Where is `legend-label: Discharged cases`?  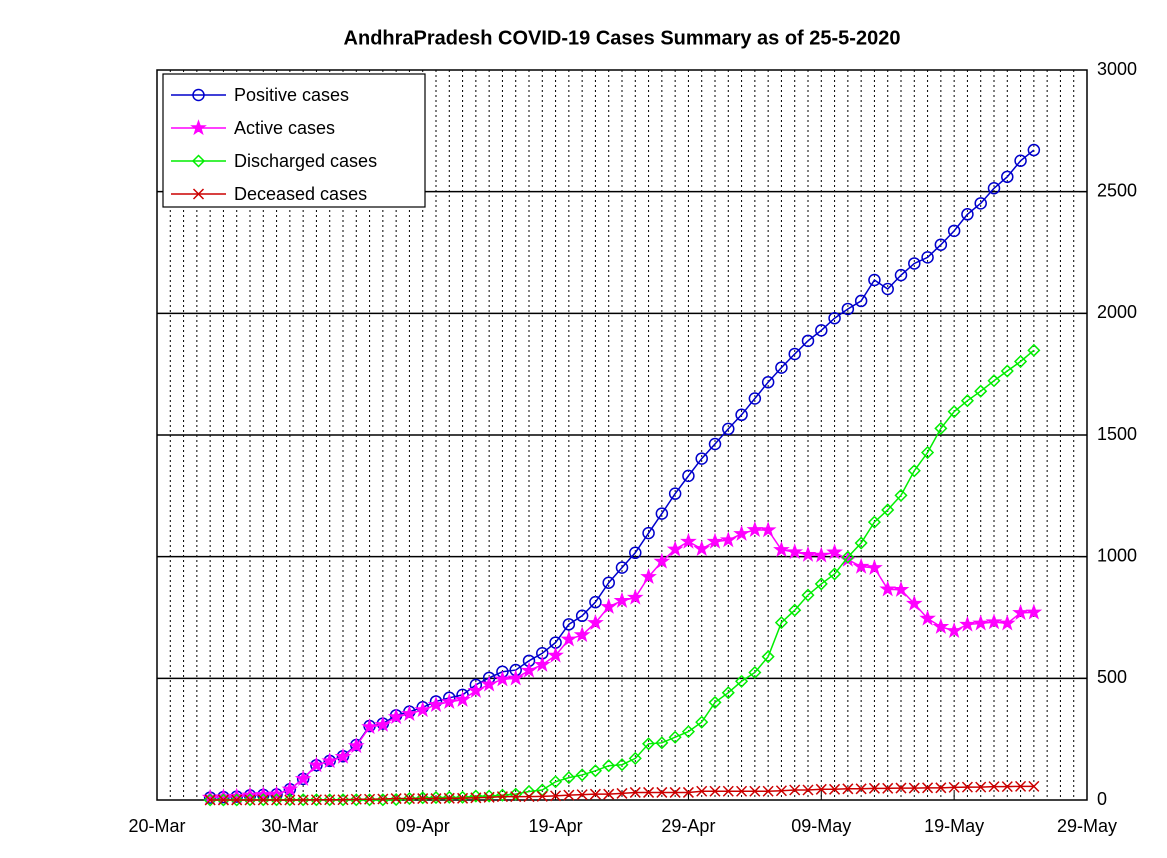
legend-label: Discharged cases is located at coordinates (305, 161).